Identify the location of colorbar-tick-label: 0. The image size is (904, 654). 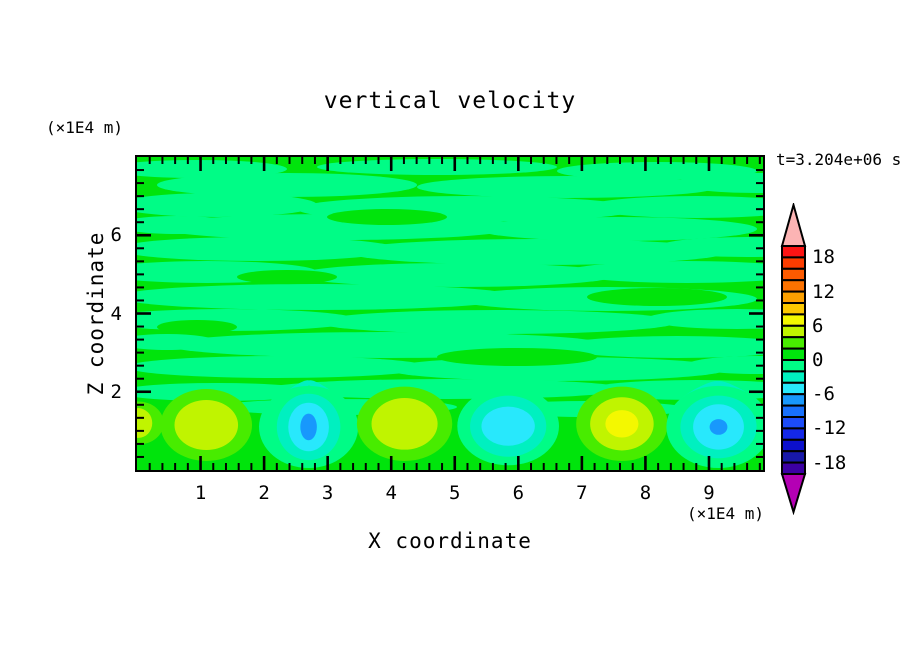
(818, 360).